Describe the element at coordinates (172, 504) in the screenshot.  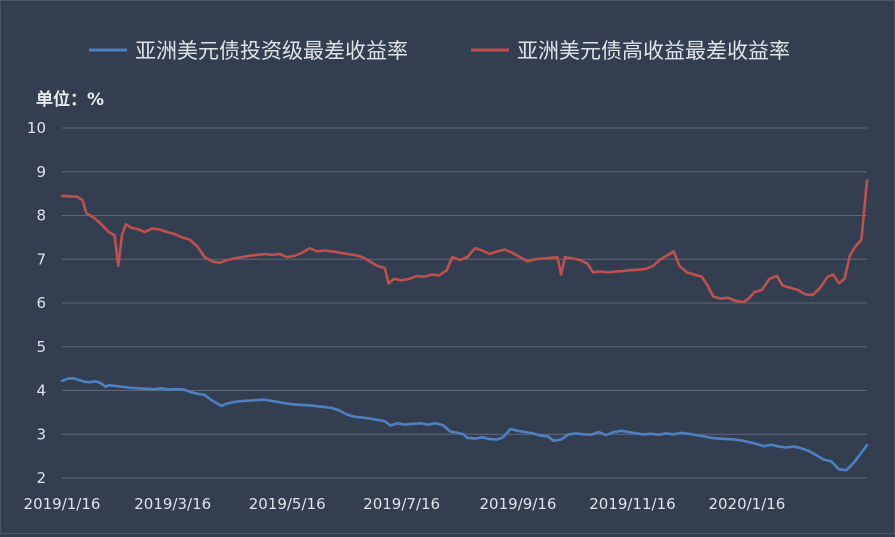
I see `x-tick-label: 2019/3/16` at that location.